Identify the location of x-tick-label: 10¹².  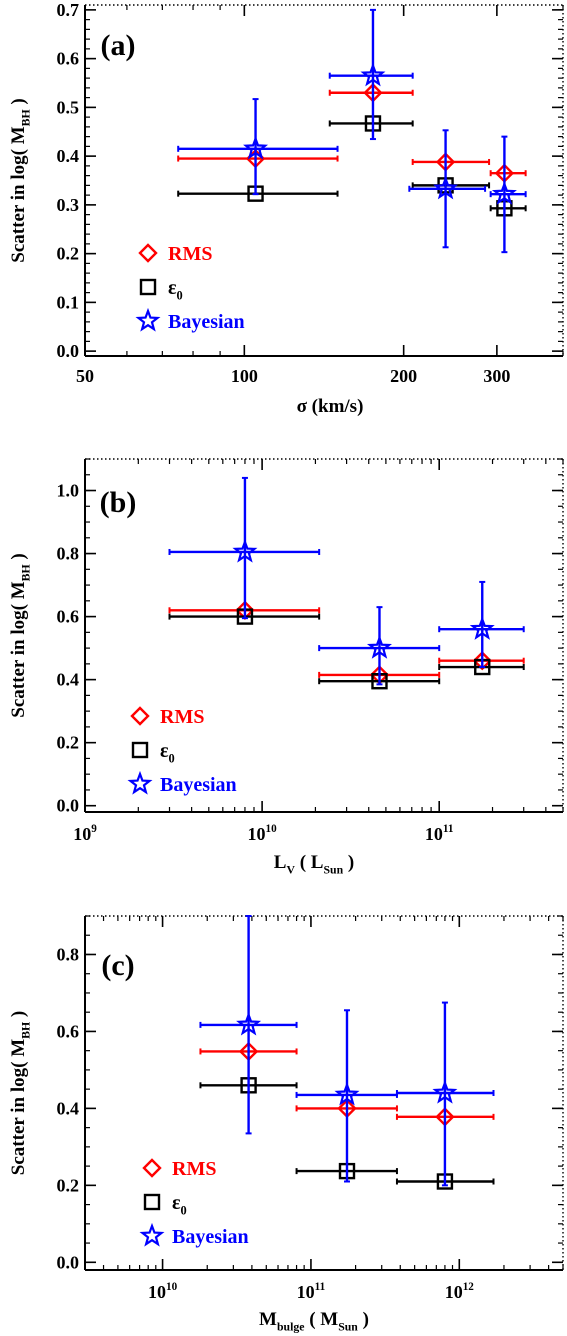
(460, 1291).